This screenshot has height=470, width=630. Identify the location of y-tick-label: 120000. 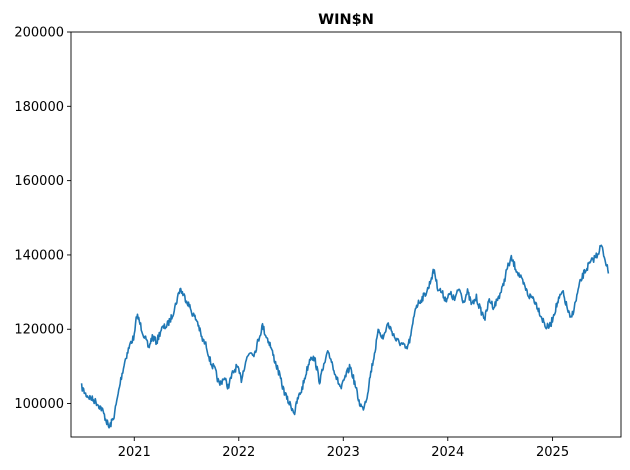
(39, 330).